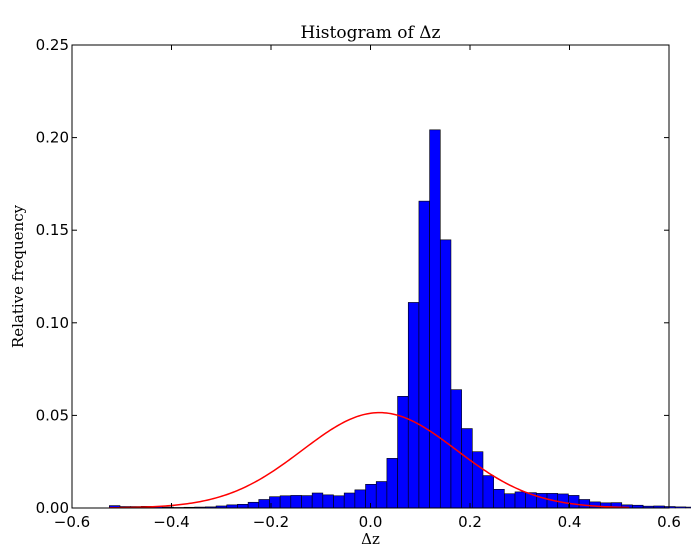 The height and width of the screenshot is (552, 691). I want to click on x-axis-label: Δz, so click(370, 539).